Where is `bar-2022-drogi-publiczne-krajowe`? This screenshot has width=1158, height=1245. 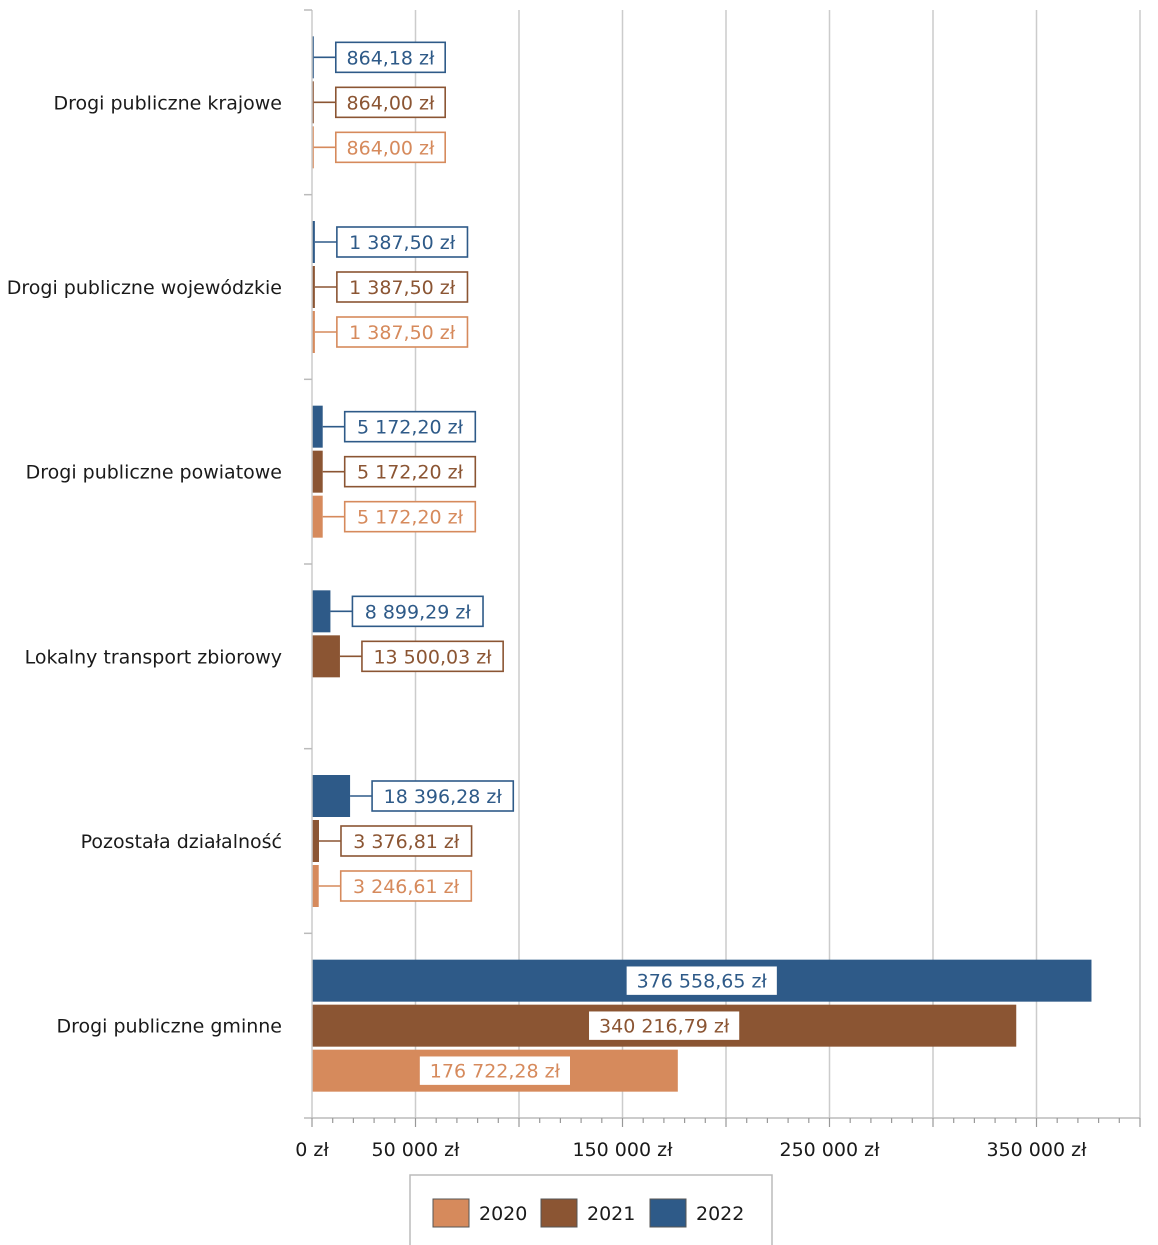 bar-2022-drogi-publiczne-krajowe is located at coordinates (313, 57).